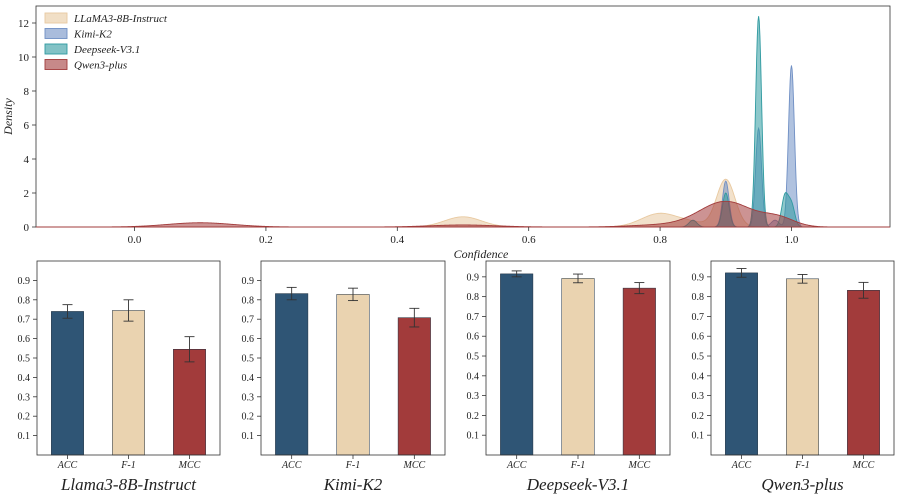  What do you see at coordinates (23, 24) in the screenshot?
I see `density-y-tick-label: 12` at bounding box center [23, 24].